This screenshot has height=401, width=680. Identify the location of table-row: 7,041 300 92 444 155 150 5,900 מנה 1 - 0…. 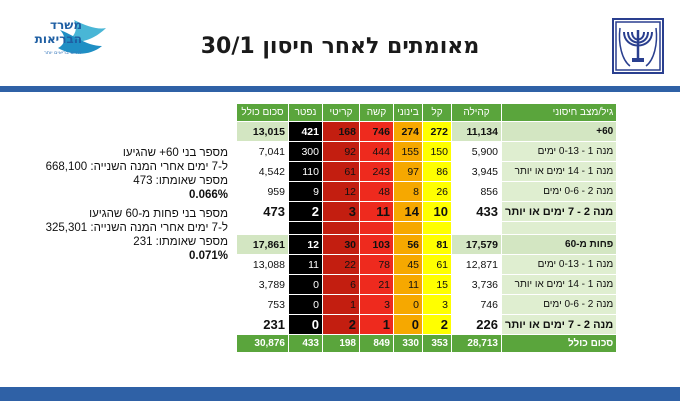
(427, 151).